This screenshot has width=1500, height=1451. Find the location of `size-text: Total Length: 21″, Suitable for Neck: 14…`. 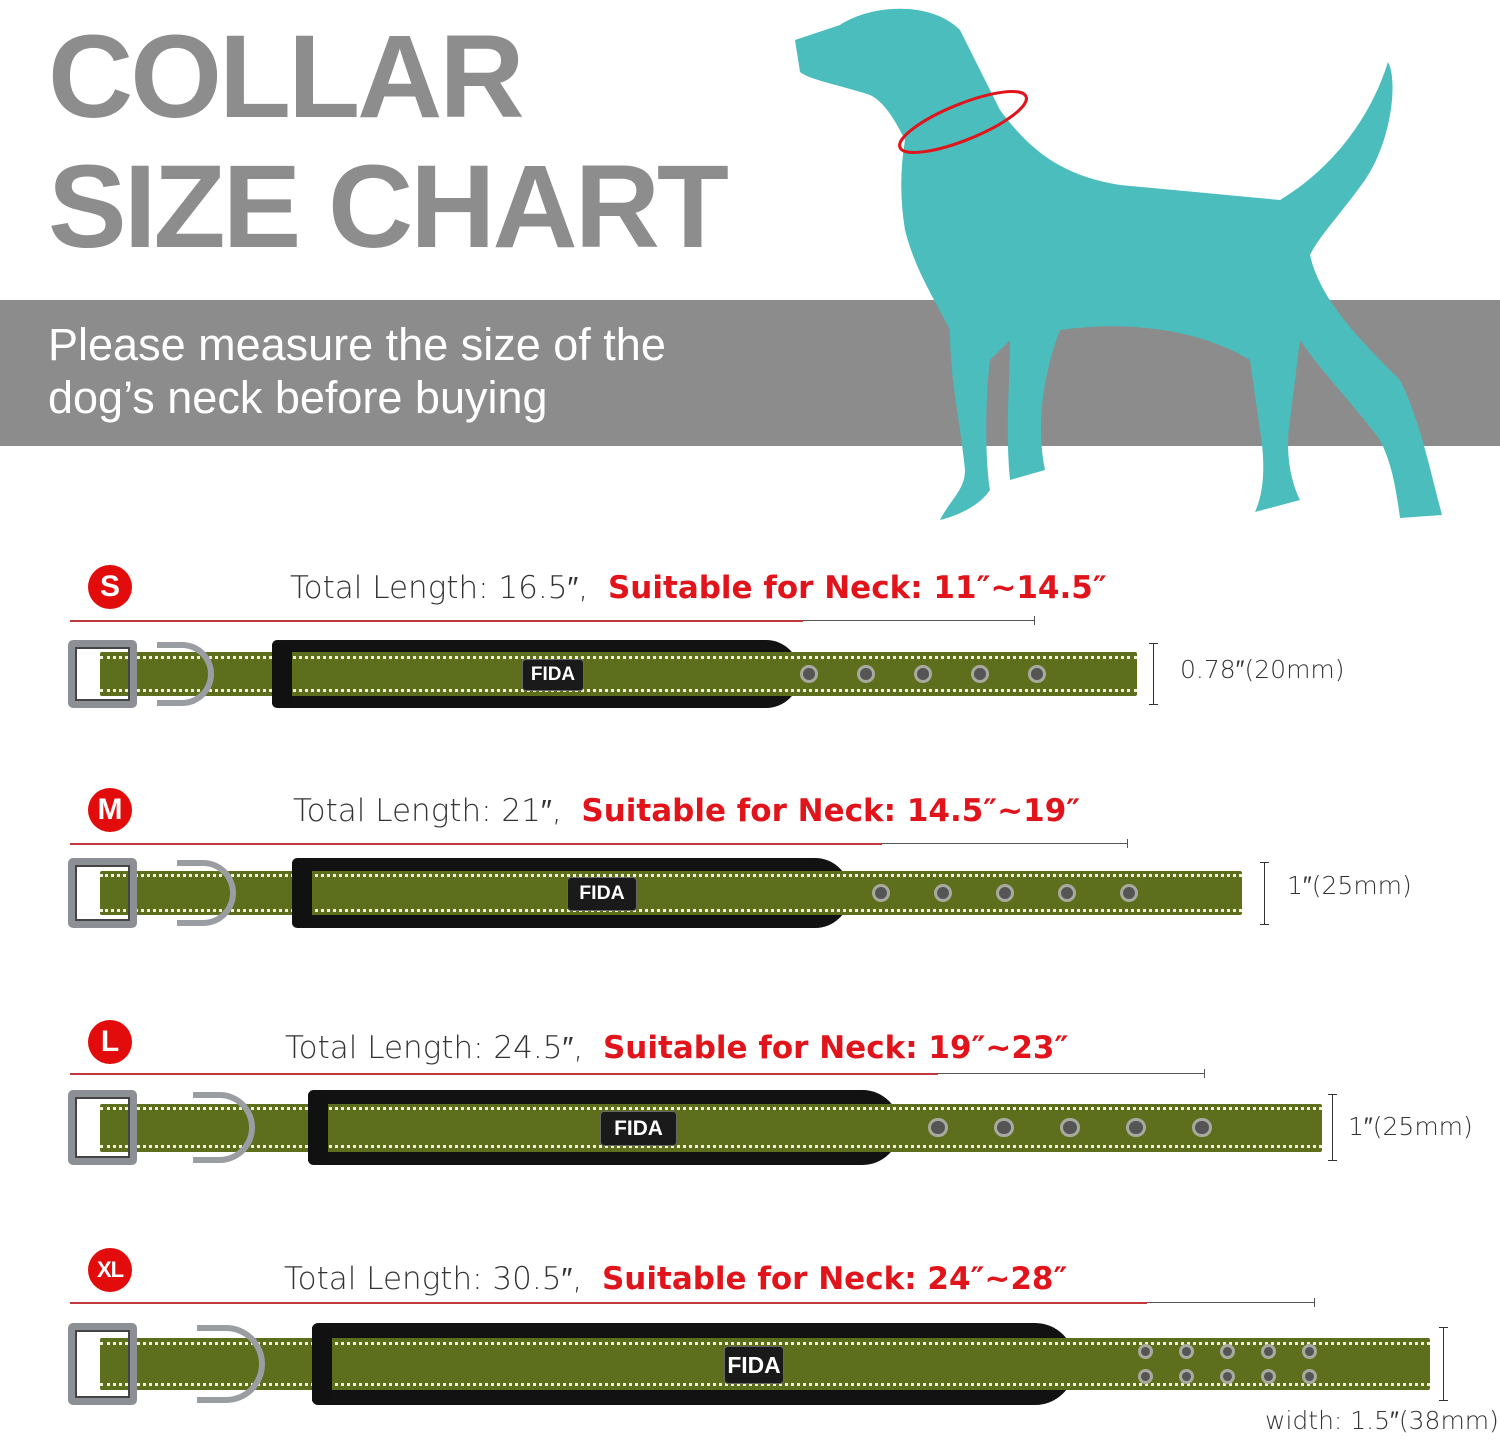

size-text: Total Length: 21″, Suitable for Neck: 14… is located at coordinates (686, 811).